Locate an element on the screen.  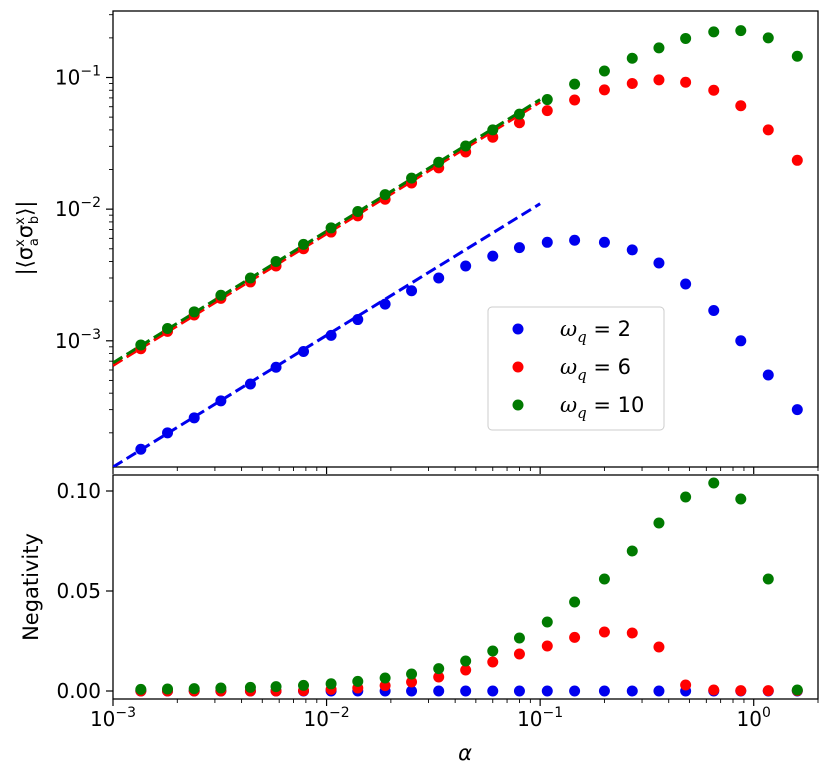
x-tick-label: 10⁻³ is located at coordinates (113, 718).